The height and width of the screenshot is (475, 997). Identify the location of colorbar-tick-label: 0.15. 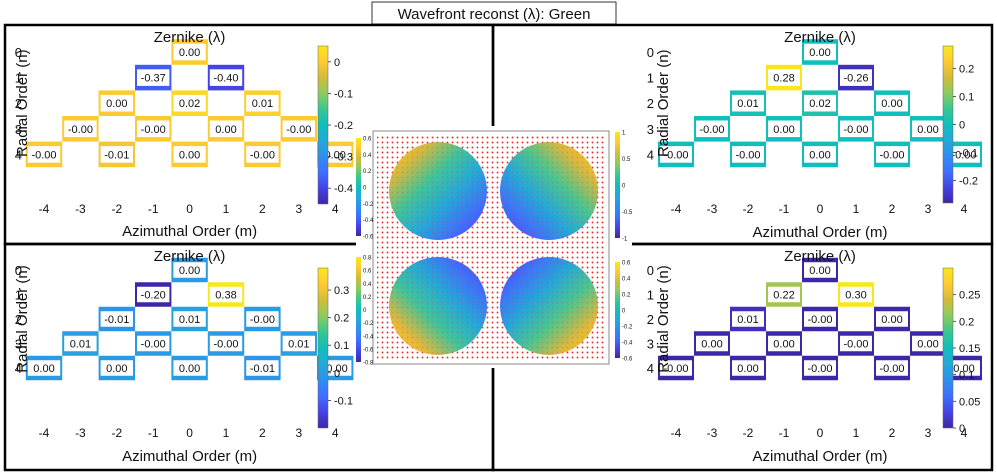
(969, 349).